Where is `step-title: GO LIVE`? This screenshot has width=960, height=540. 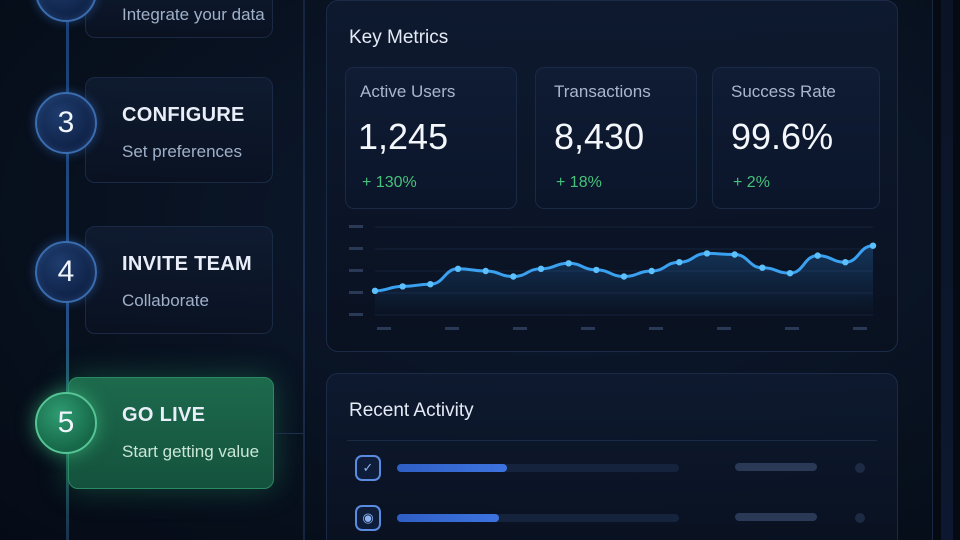
step-title: GO LIVE is located at coordinates (164, 415).